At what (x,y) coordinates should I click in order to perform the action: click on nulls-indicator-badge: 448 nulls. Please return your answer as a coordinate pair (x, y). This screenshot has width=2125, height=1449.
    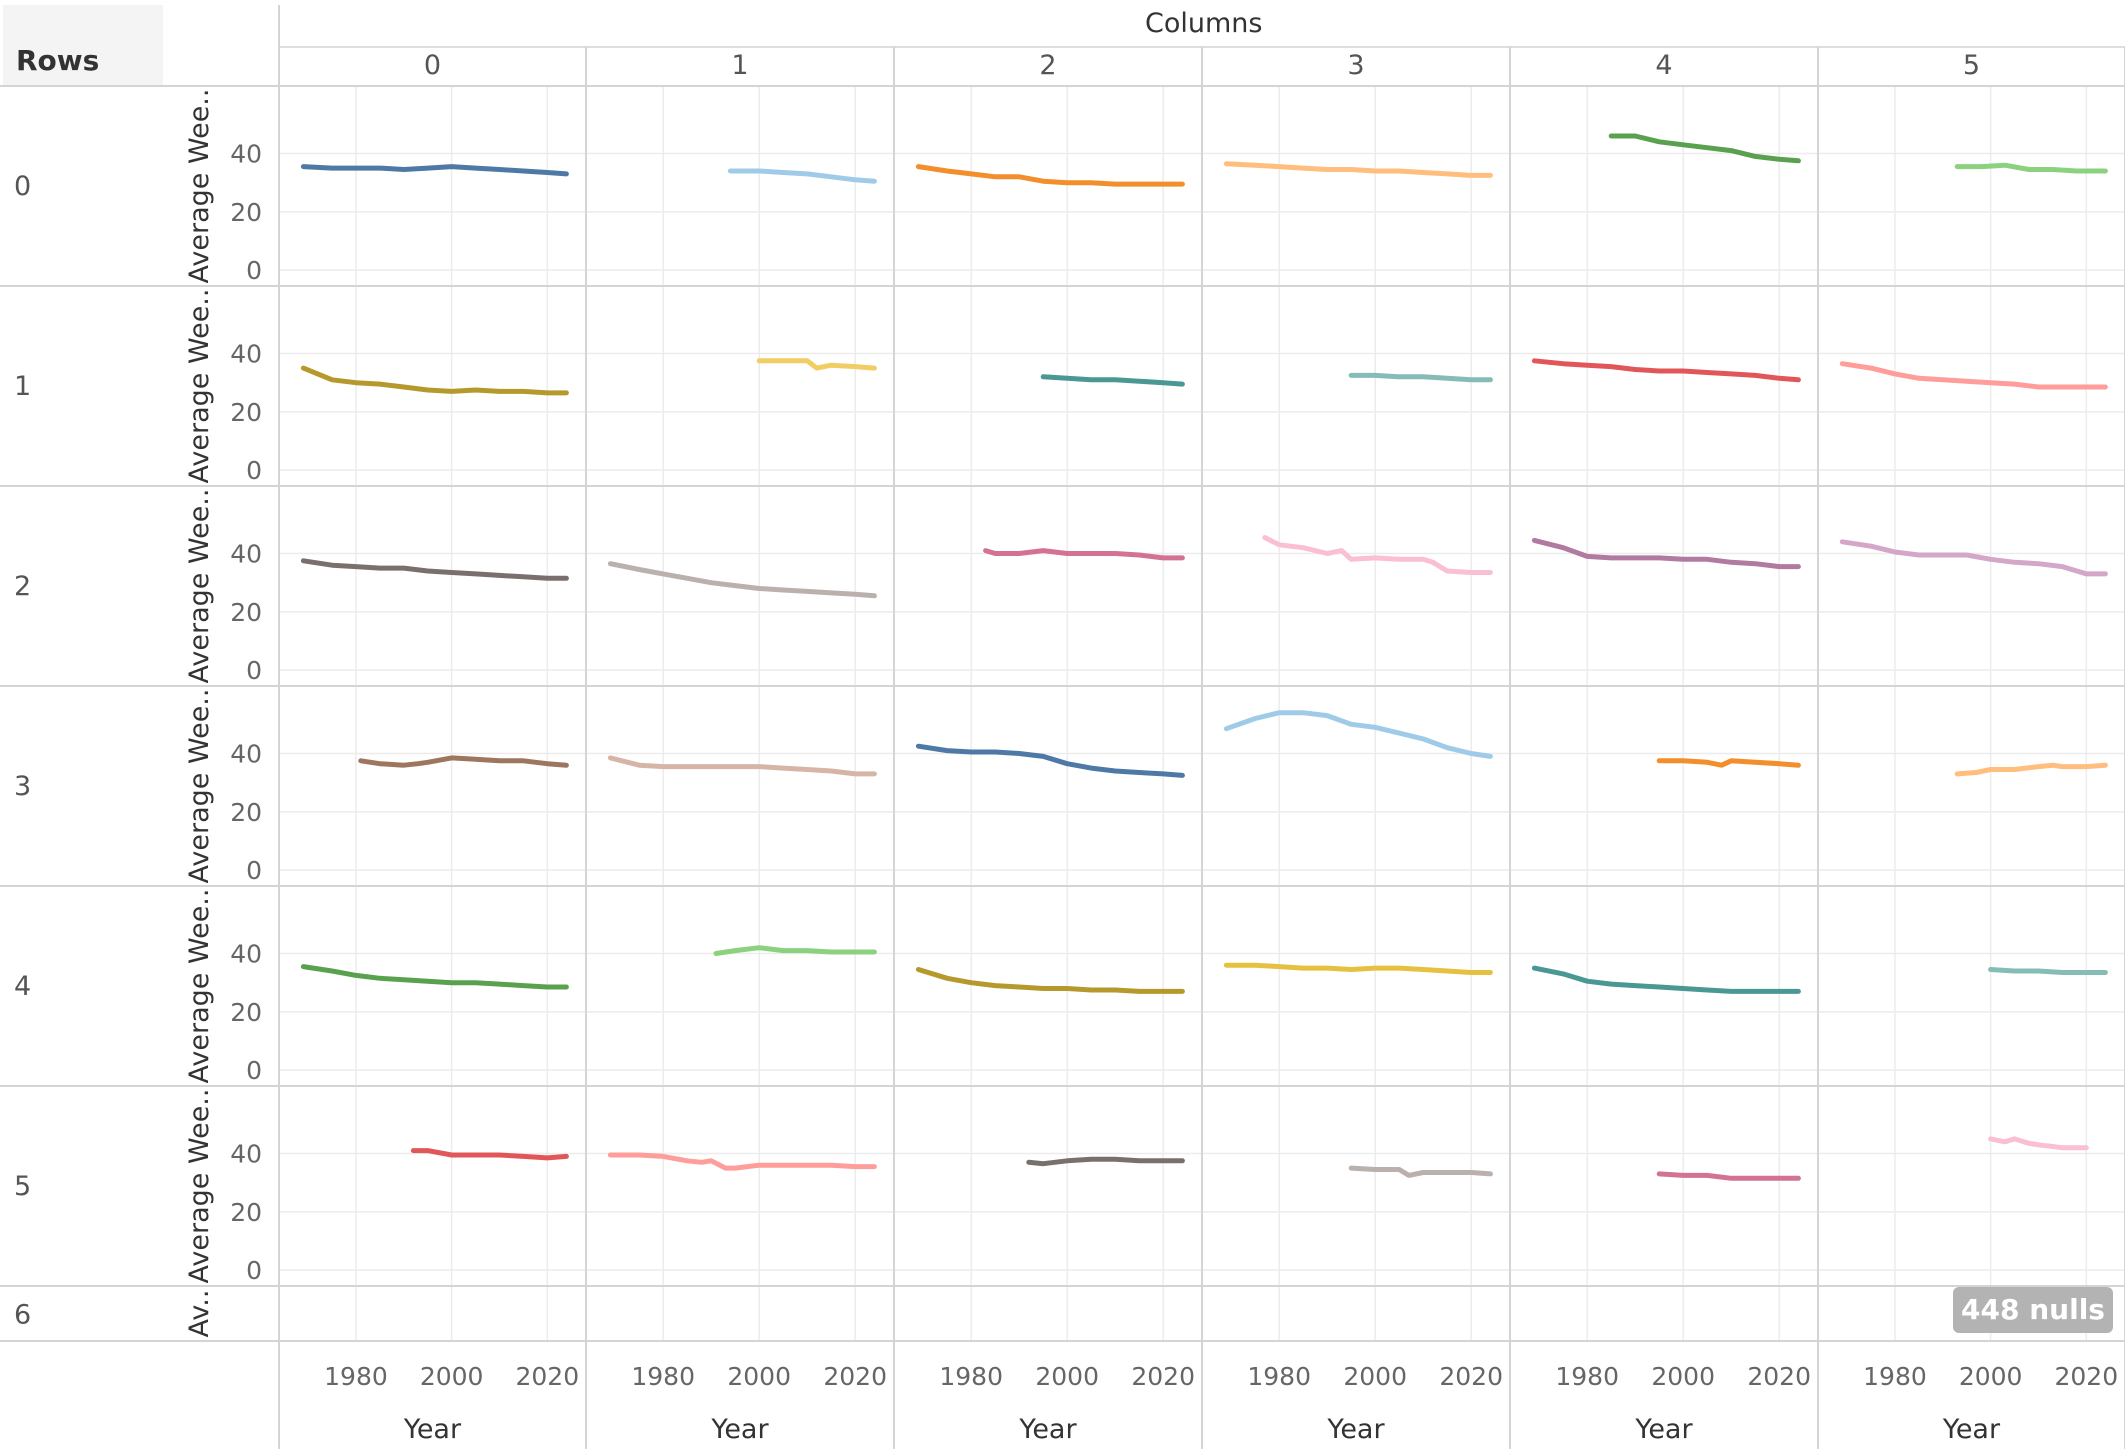
    Looking at the image, I should click on (2033, 1310).